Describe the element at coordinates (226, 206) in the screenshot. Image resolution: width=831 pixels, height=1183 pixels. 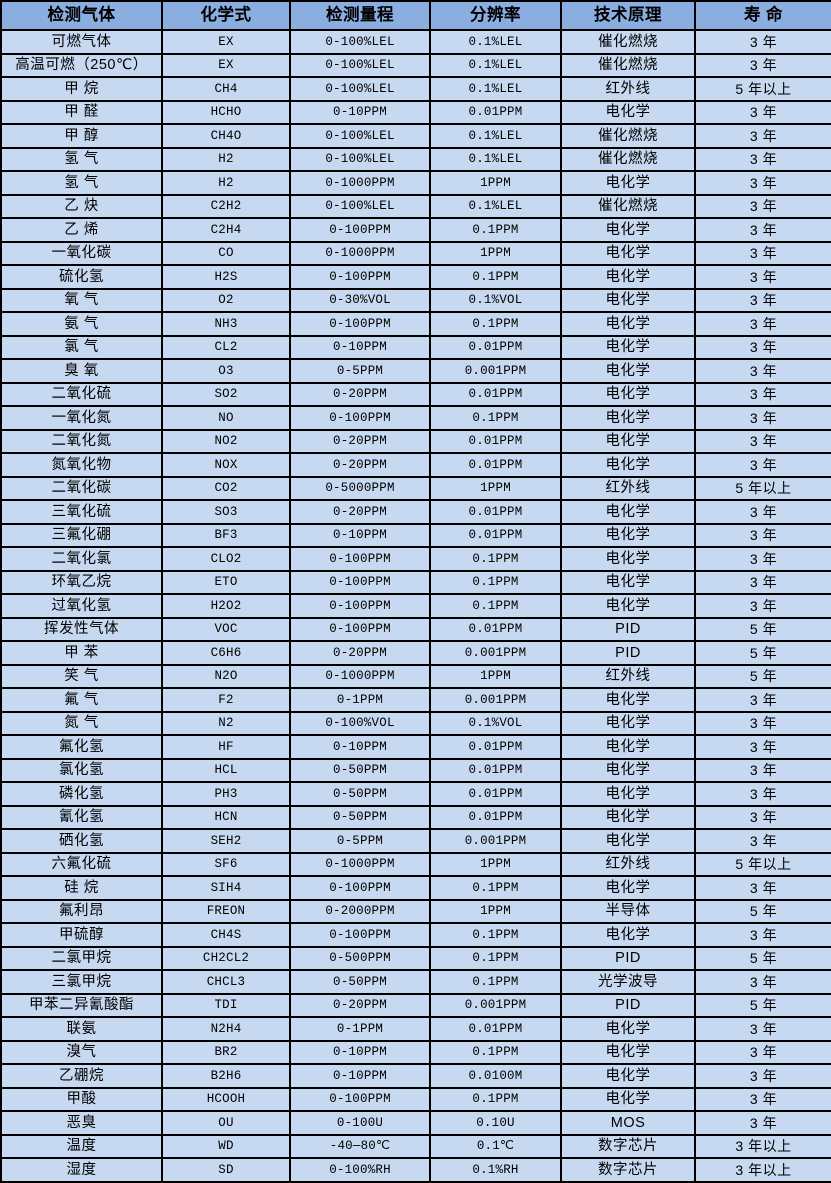
I see `cell-form: C2H2` at that location.